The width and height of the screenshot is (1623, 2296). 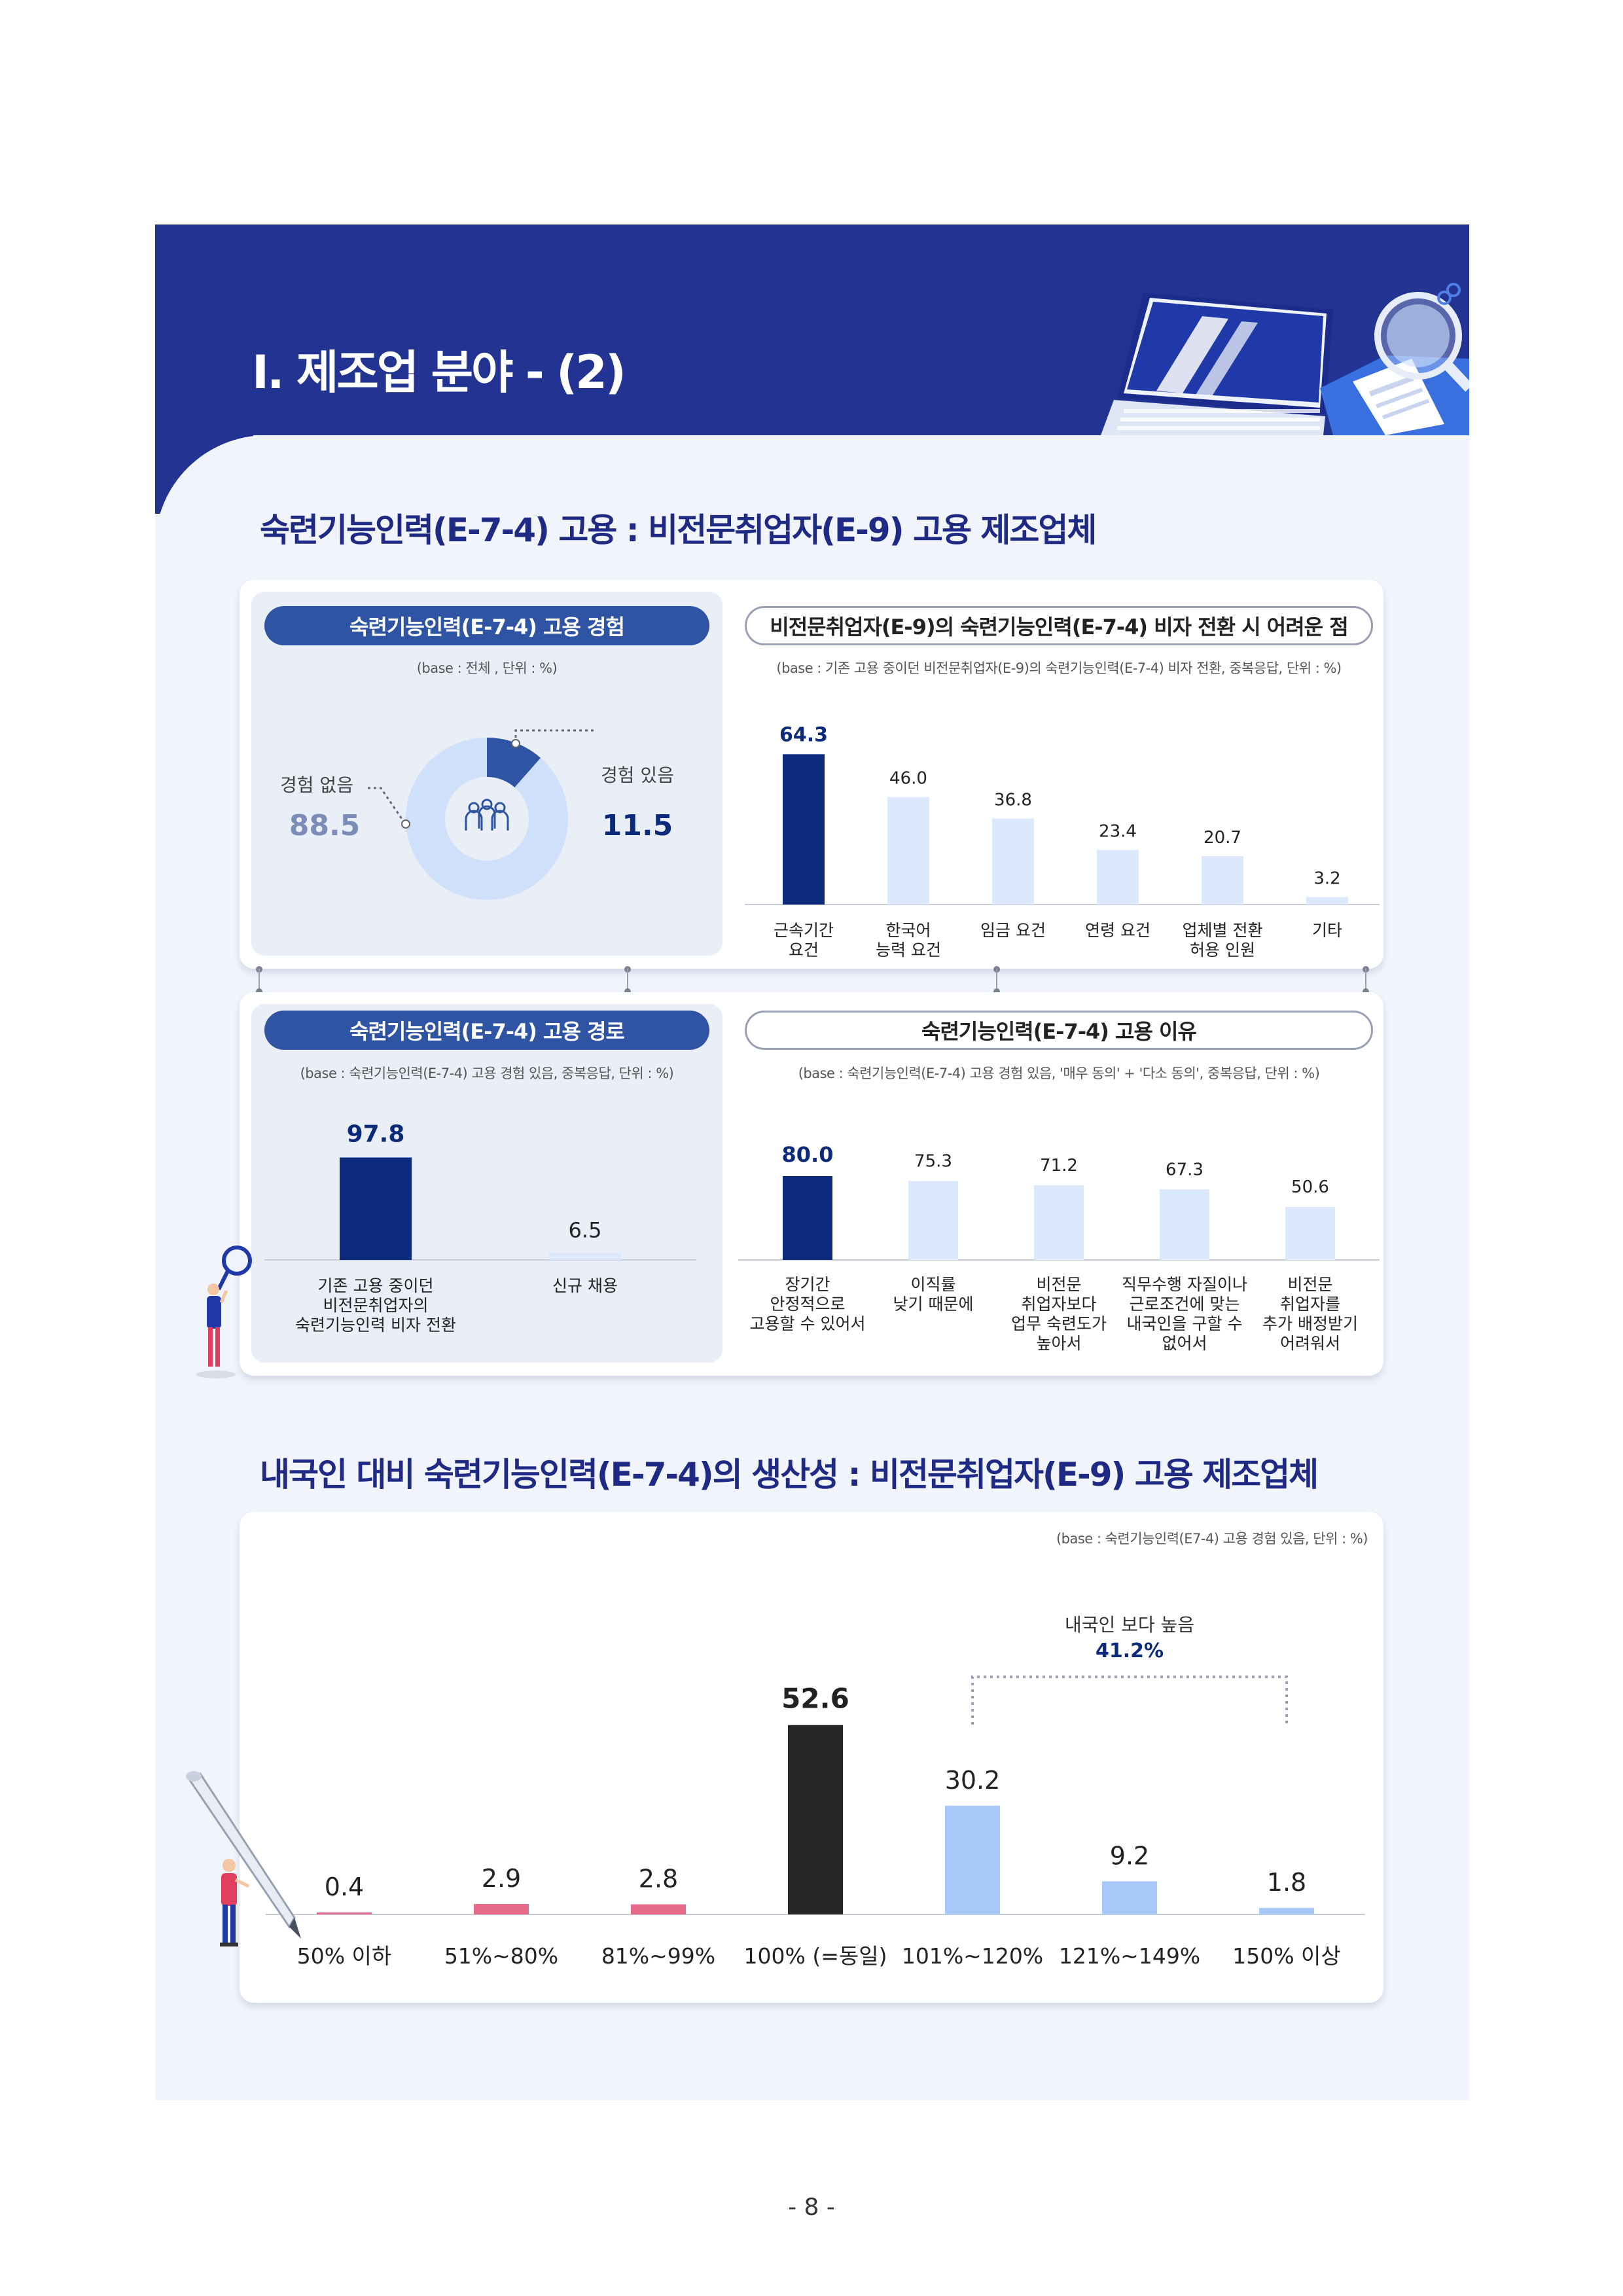 What do you see at coordinates (316, 785) in the screenshot?
I see `label-no-experience: 경험 없음` at bounding box center [316, 785].